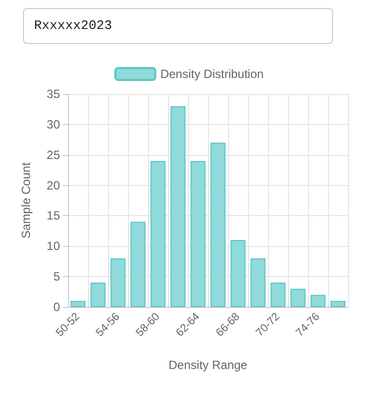 Image resolution: width=378 pixels, height=406 pixels. I want to click on y-tick-label: 10, so click(53, 246).